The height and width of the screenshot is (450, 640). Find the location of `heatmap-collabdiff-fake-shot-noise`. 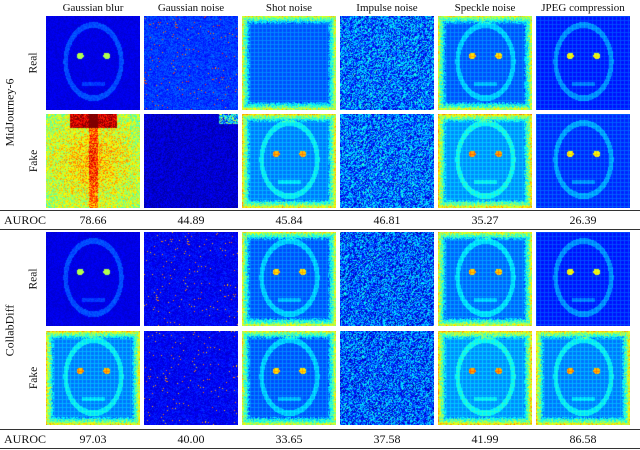

heatmap-collabdiff-fake-shot-noise is located at coordinates (289, 378).